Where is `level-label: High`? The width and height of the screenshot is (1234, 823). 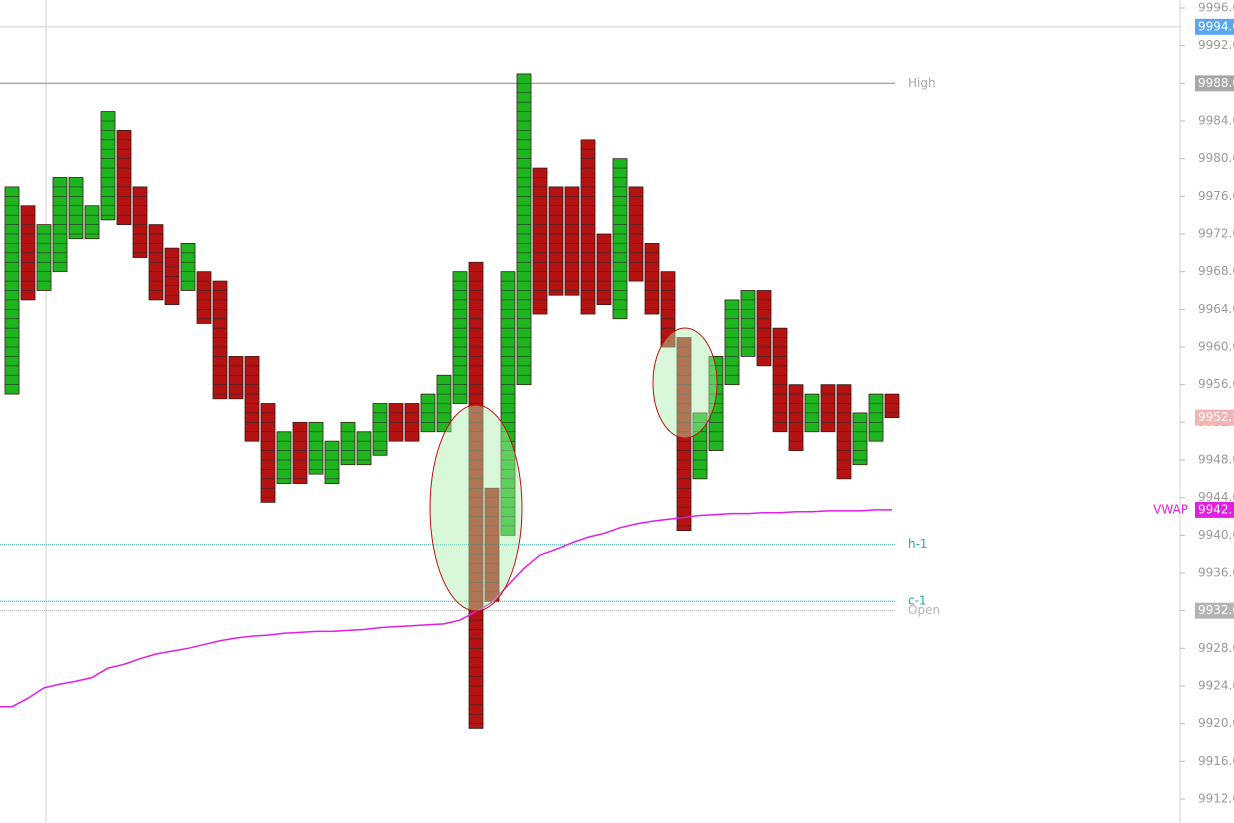 level-label: High is located at coordinates (922, 83).